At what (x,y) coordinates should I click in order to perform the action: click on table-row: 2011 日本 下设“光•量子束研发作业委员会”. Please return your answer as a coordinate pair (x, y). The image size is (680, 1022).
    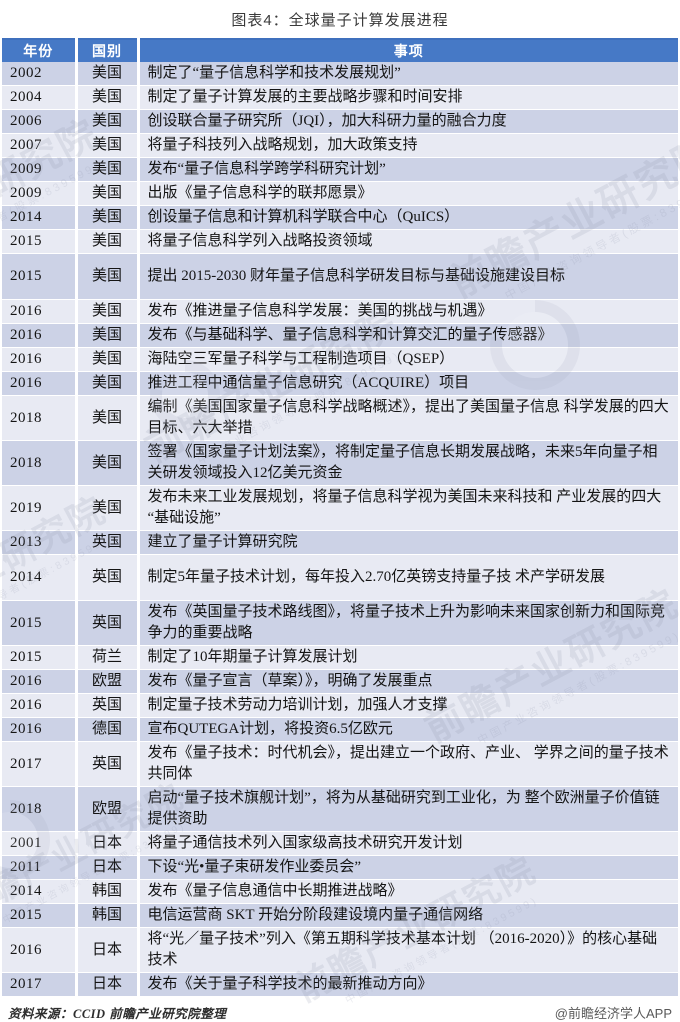
    Looking at the image, I should click on (340, 867).